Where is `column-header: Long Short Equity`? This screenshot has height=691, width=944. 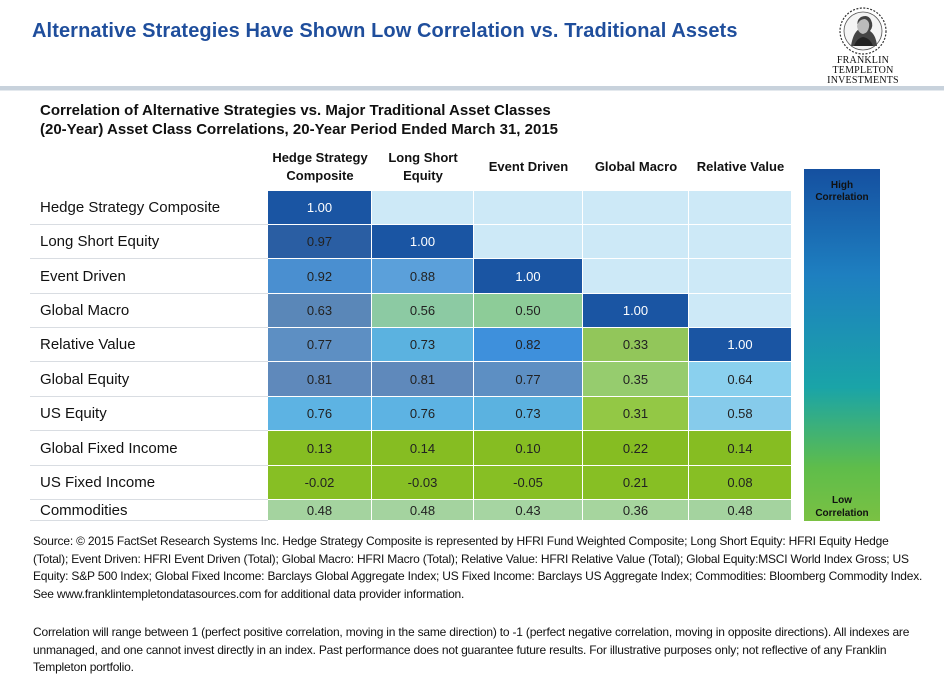
column-header: Long Short Equity is located at coordinates (423, 167).